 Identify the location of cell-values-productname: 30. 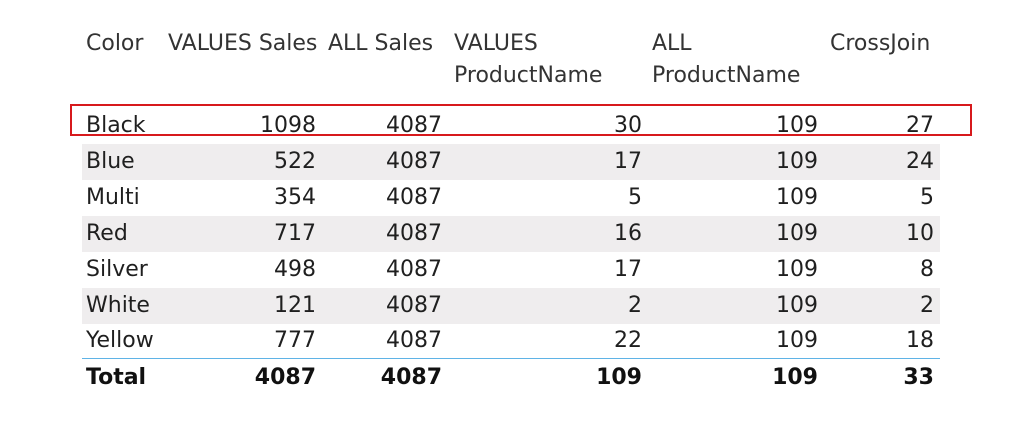
(628, 125).